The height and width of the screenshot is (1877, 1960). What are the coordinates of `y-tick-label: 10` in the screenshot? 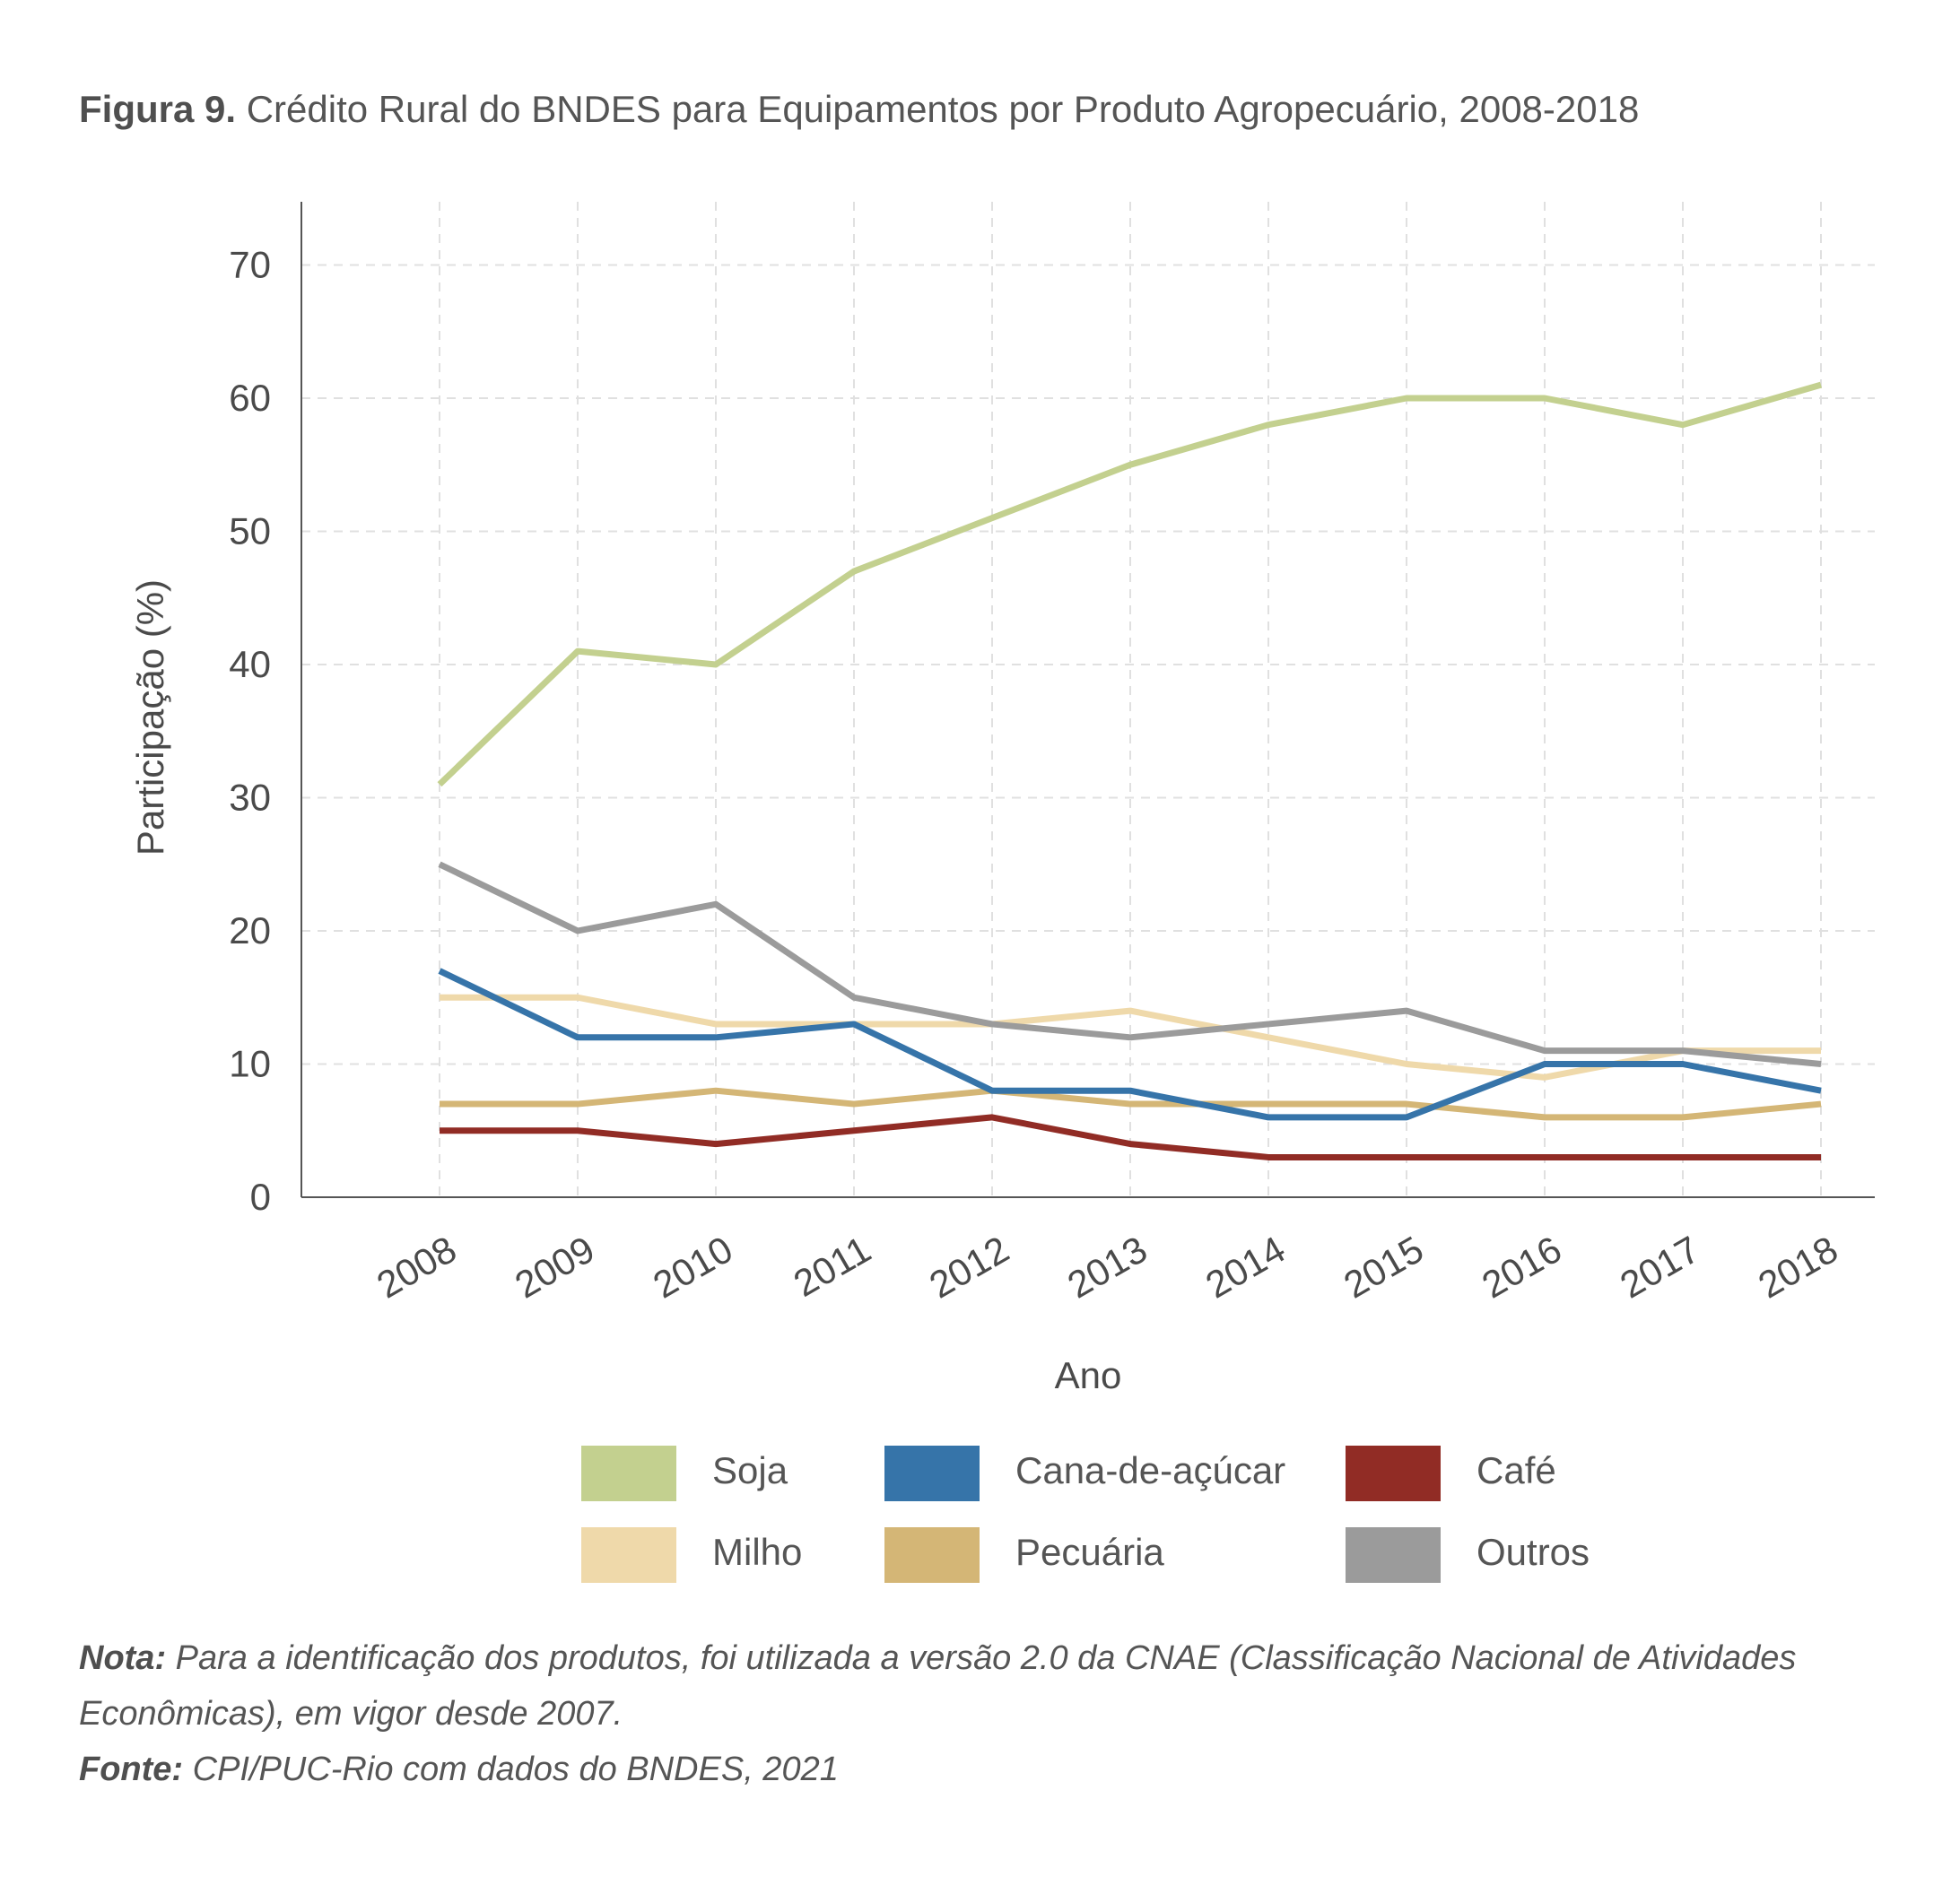 It's located at (250, 1064).